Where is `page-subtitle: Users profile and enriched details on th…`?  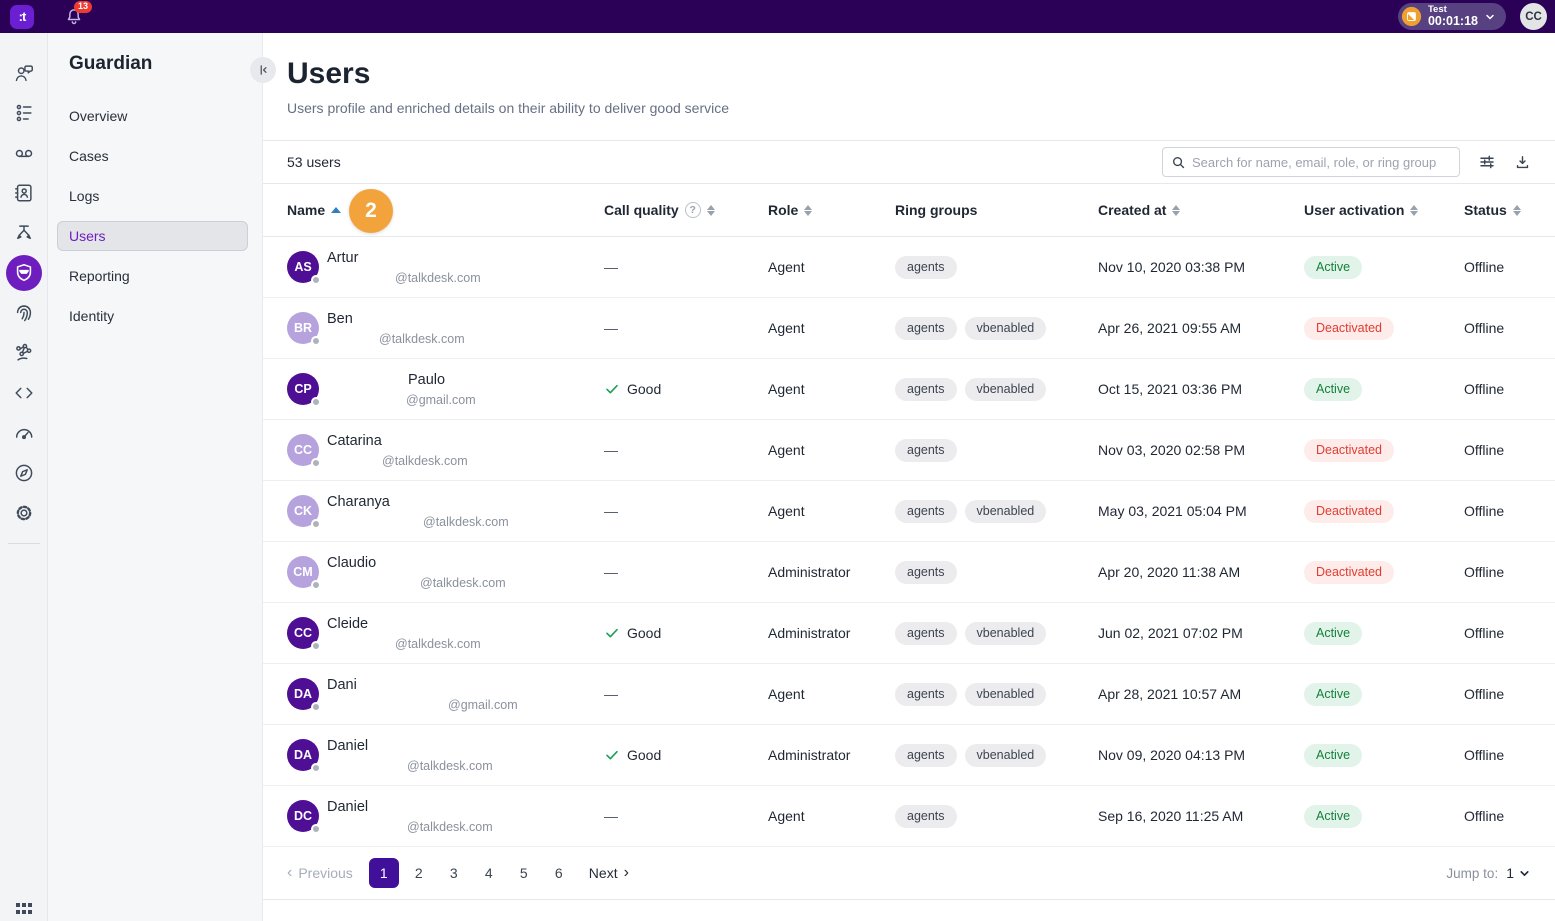 page-subtitle: Users profile and enriched details on th… is located at coordinates (508, 108).